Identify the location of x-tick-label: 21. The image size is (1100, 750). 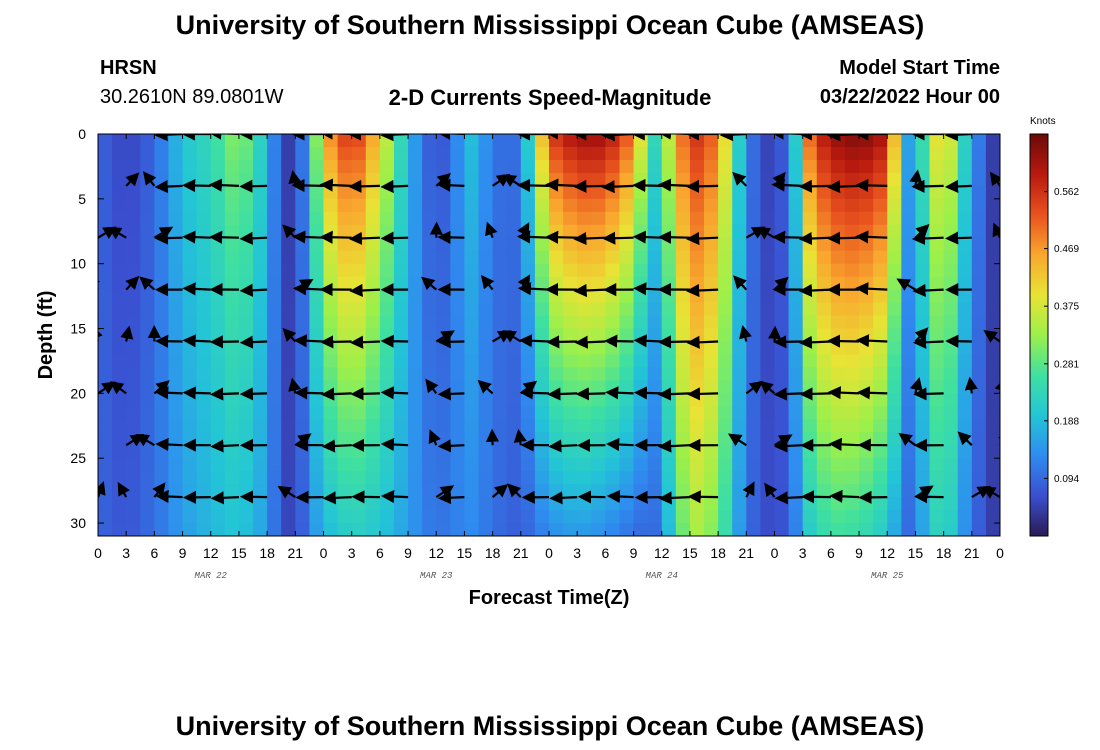
(296, 553).